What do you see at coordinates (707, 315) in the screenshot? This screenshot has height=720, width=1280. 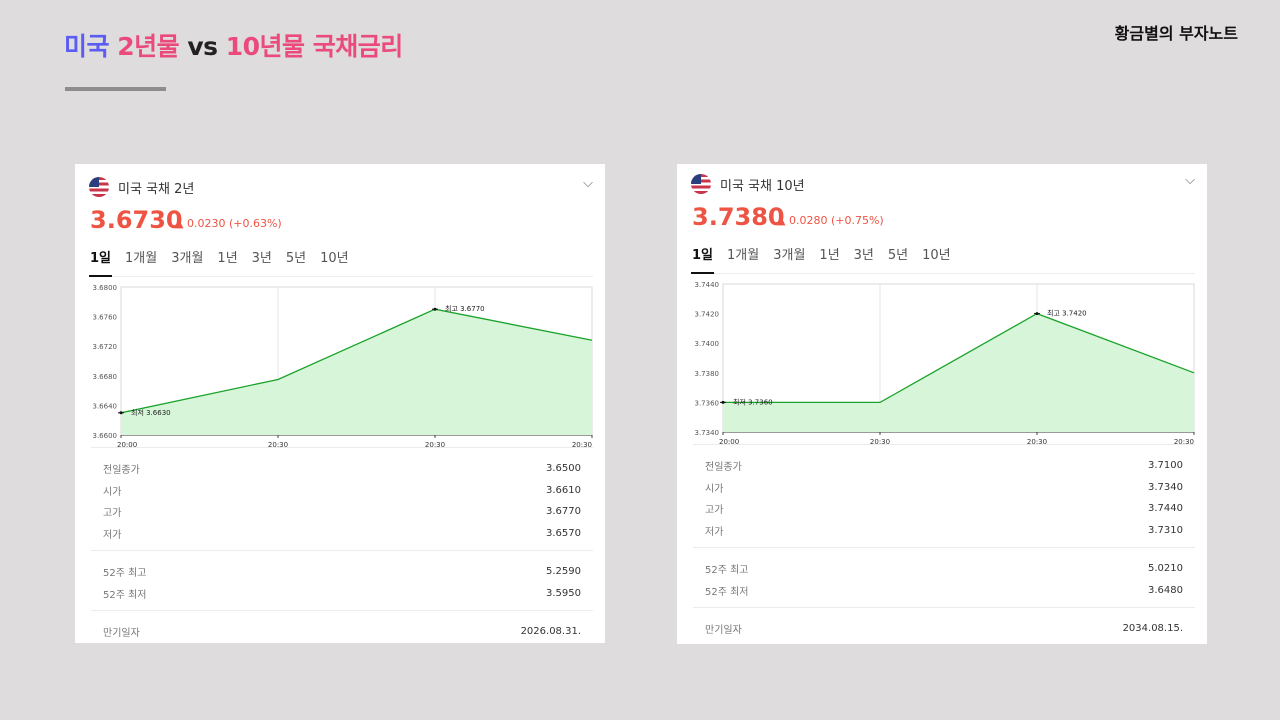 I see `y-tick-label: 3.7420` at bounding box center [707, 315].